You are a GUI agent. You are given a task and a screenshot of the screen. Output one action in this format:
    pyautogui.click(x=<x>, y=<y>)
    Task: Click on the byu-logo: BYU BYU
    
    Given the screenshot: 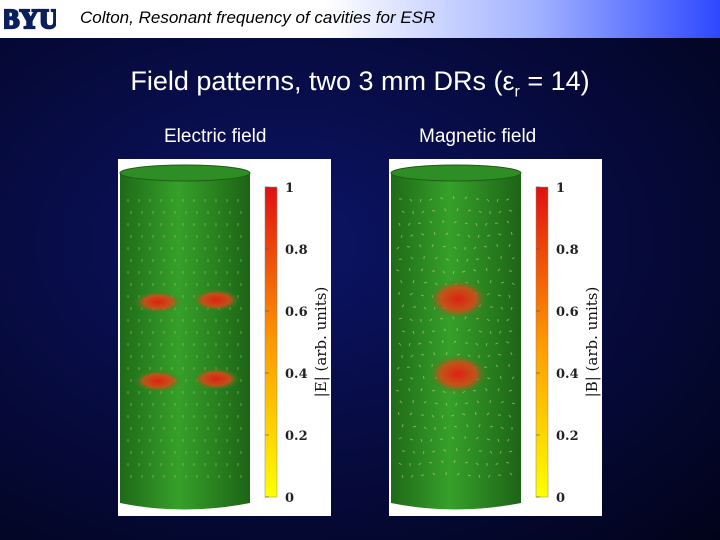 What is the action you would take?
    pyautogui.click(x=30, y=18)
    